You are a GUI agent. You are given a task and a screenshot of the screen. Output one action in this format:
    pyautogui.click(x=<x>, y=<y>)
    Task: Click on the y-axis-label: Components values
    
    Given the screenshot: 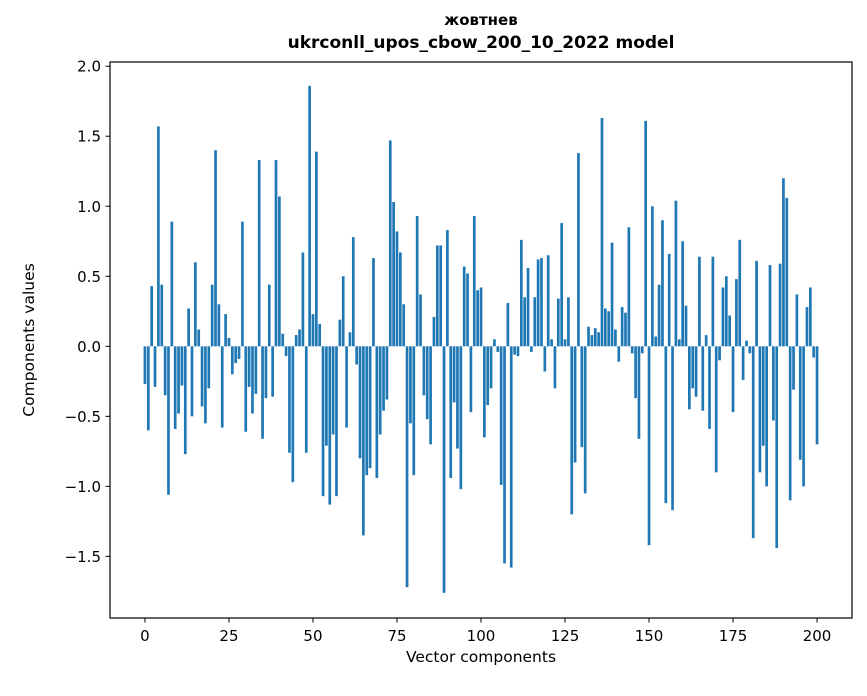 What is the action you would take?
    pyautogui.click(x=29, y=340)
    